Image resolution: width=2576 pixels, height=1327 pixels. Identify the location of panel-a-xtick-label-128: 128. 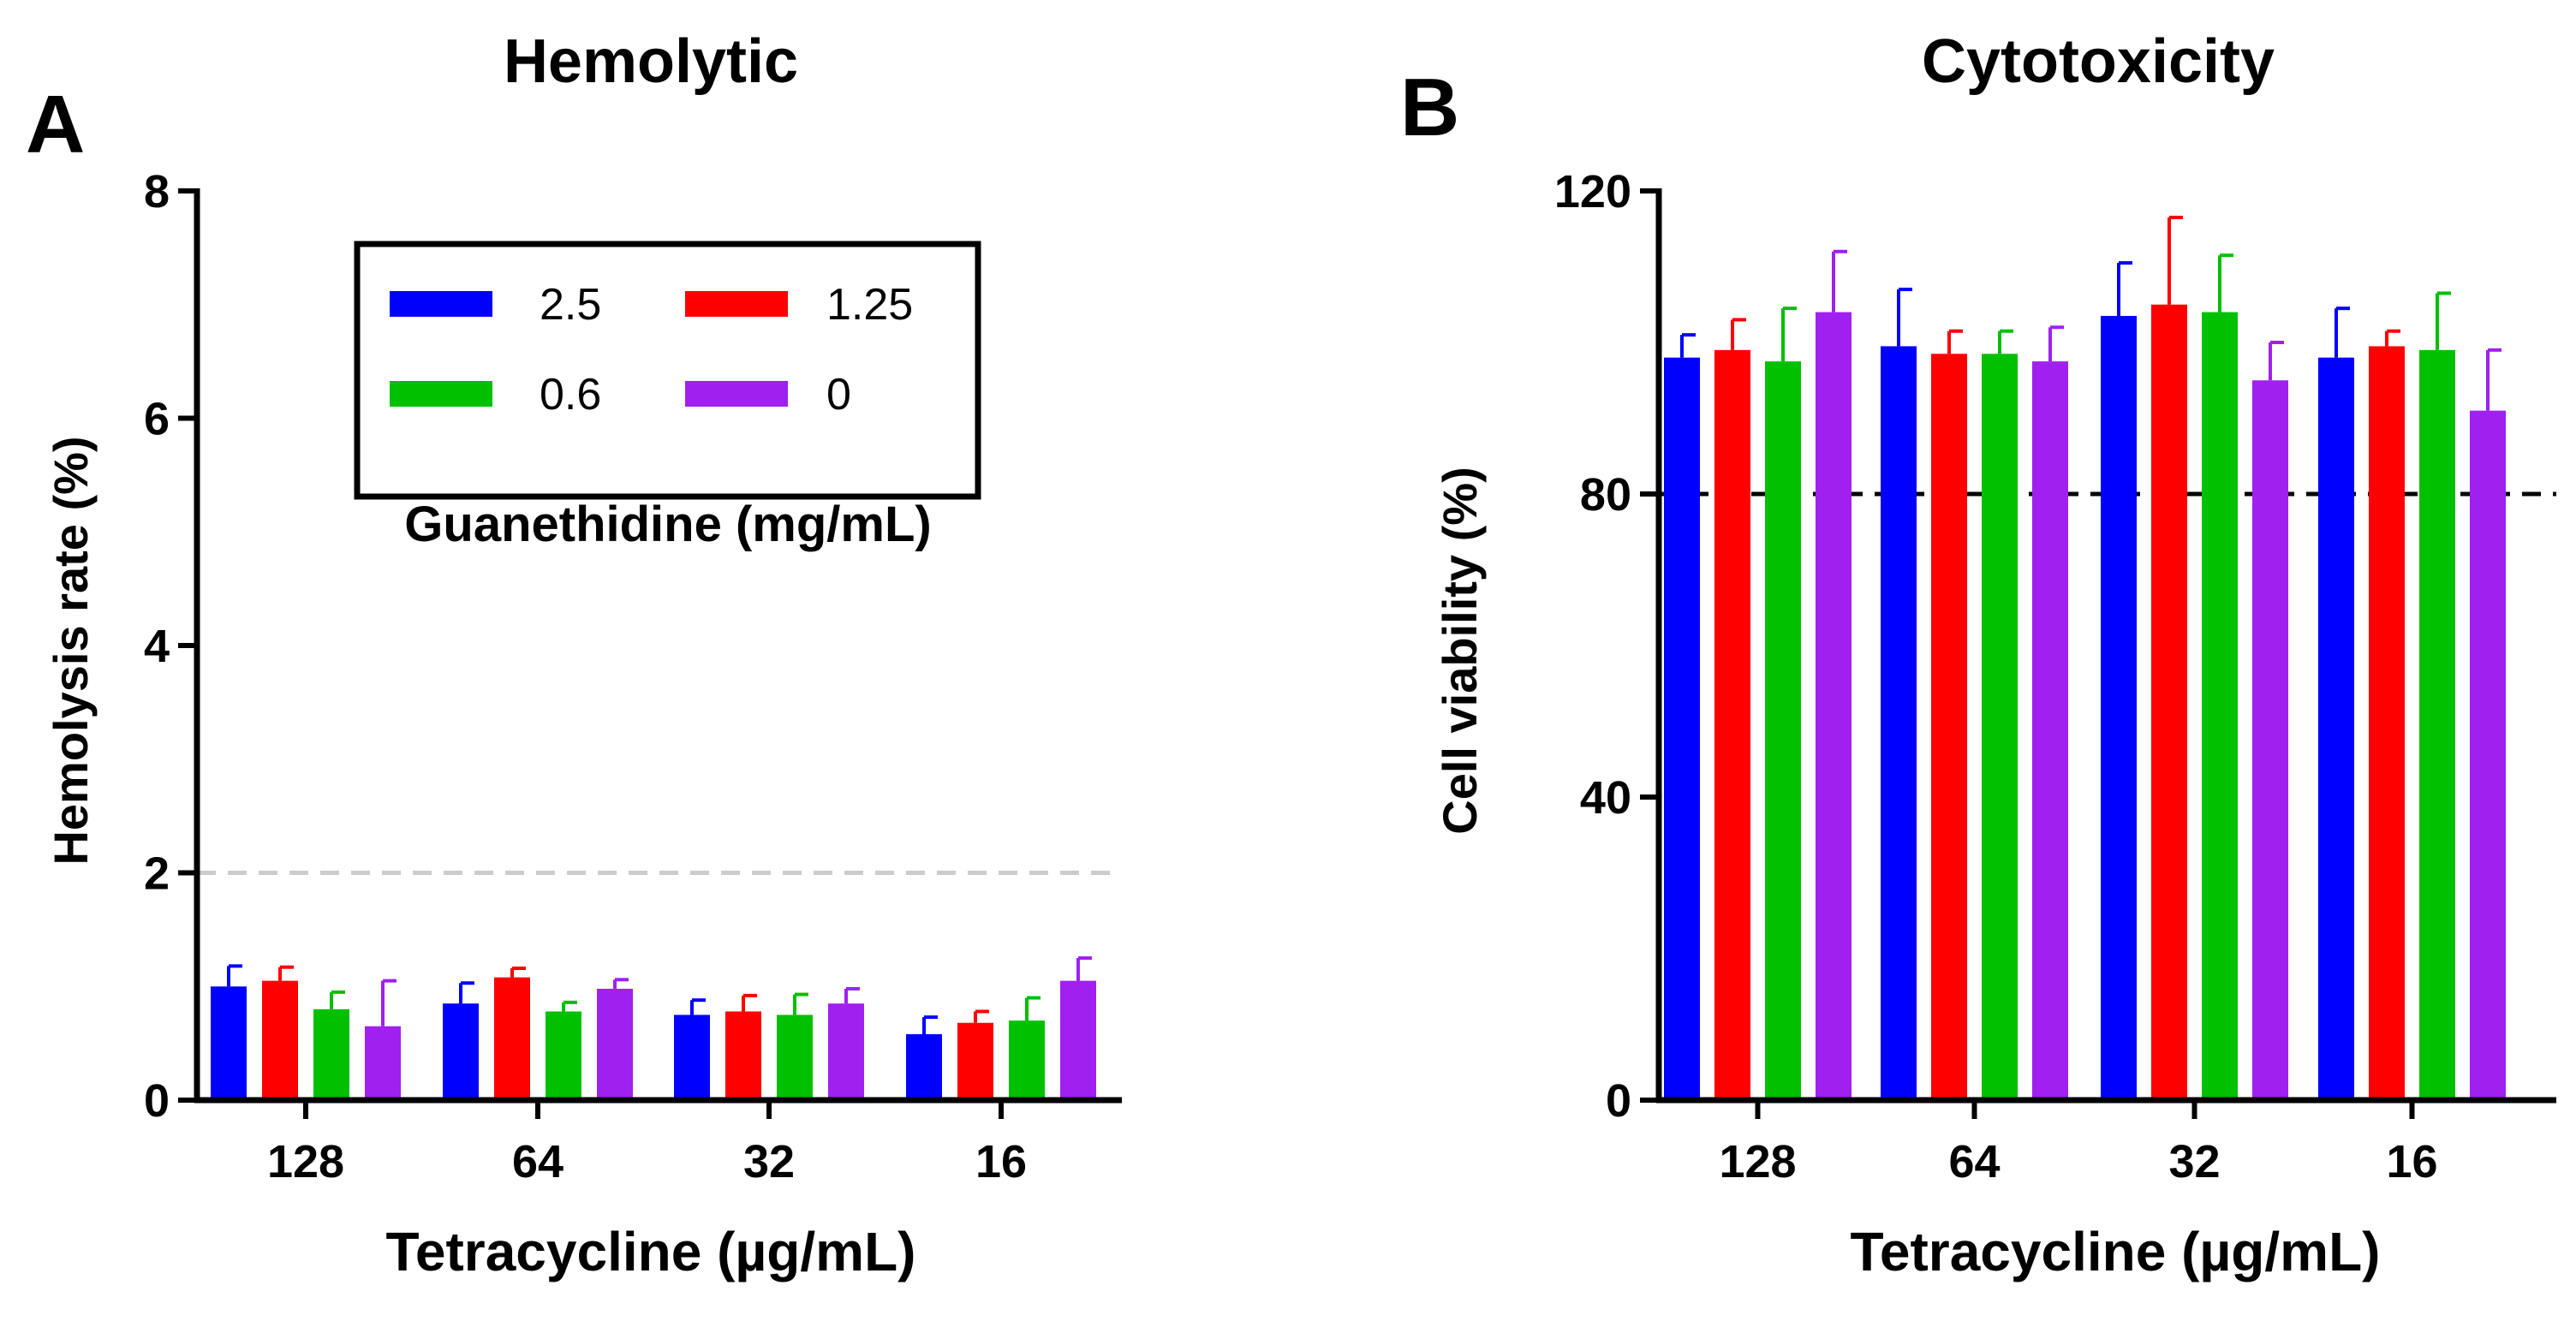
(305, 1161).